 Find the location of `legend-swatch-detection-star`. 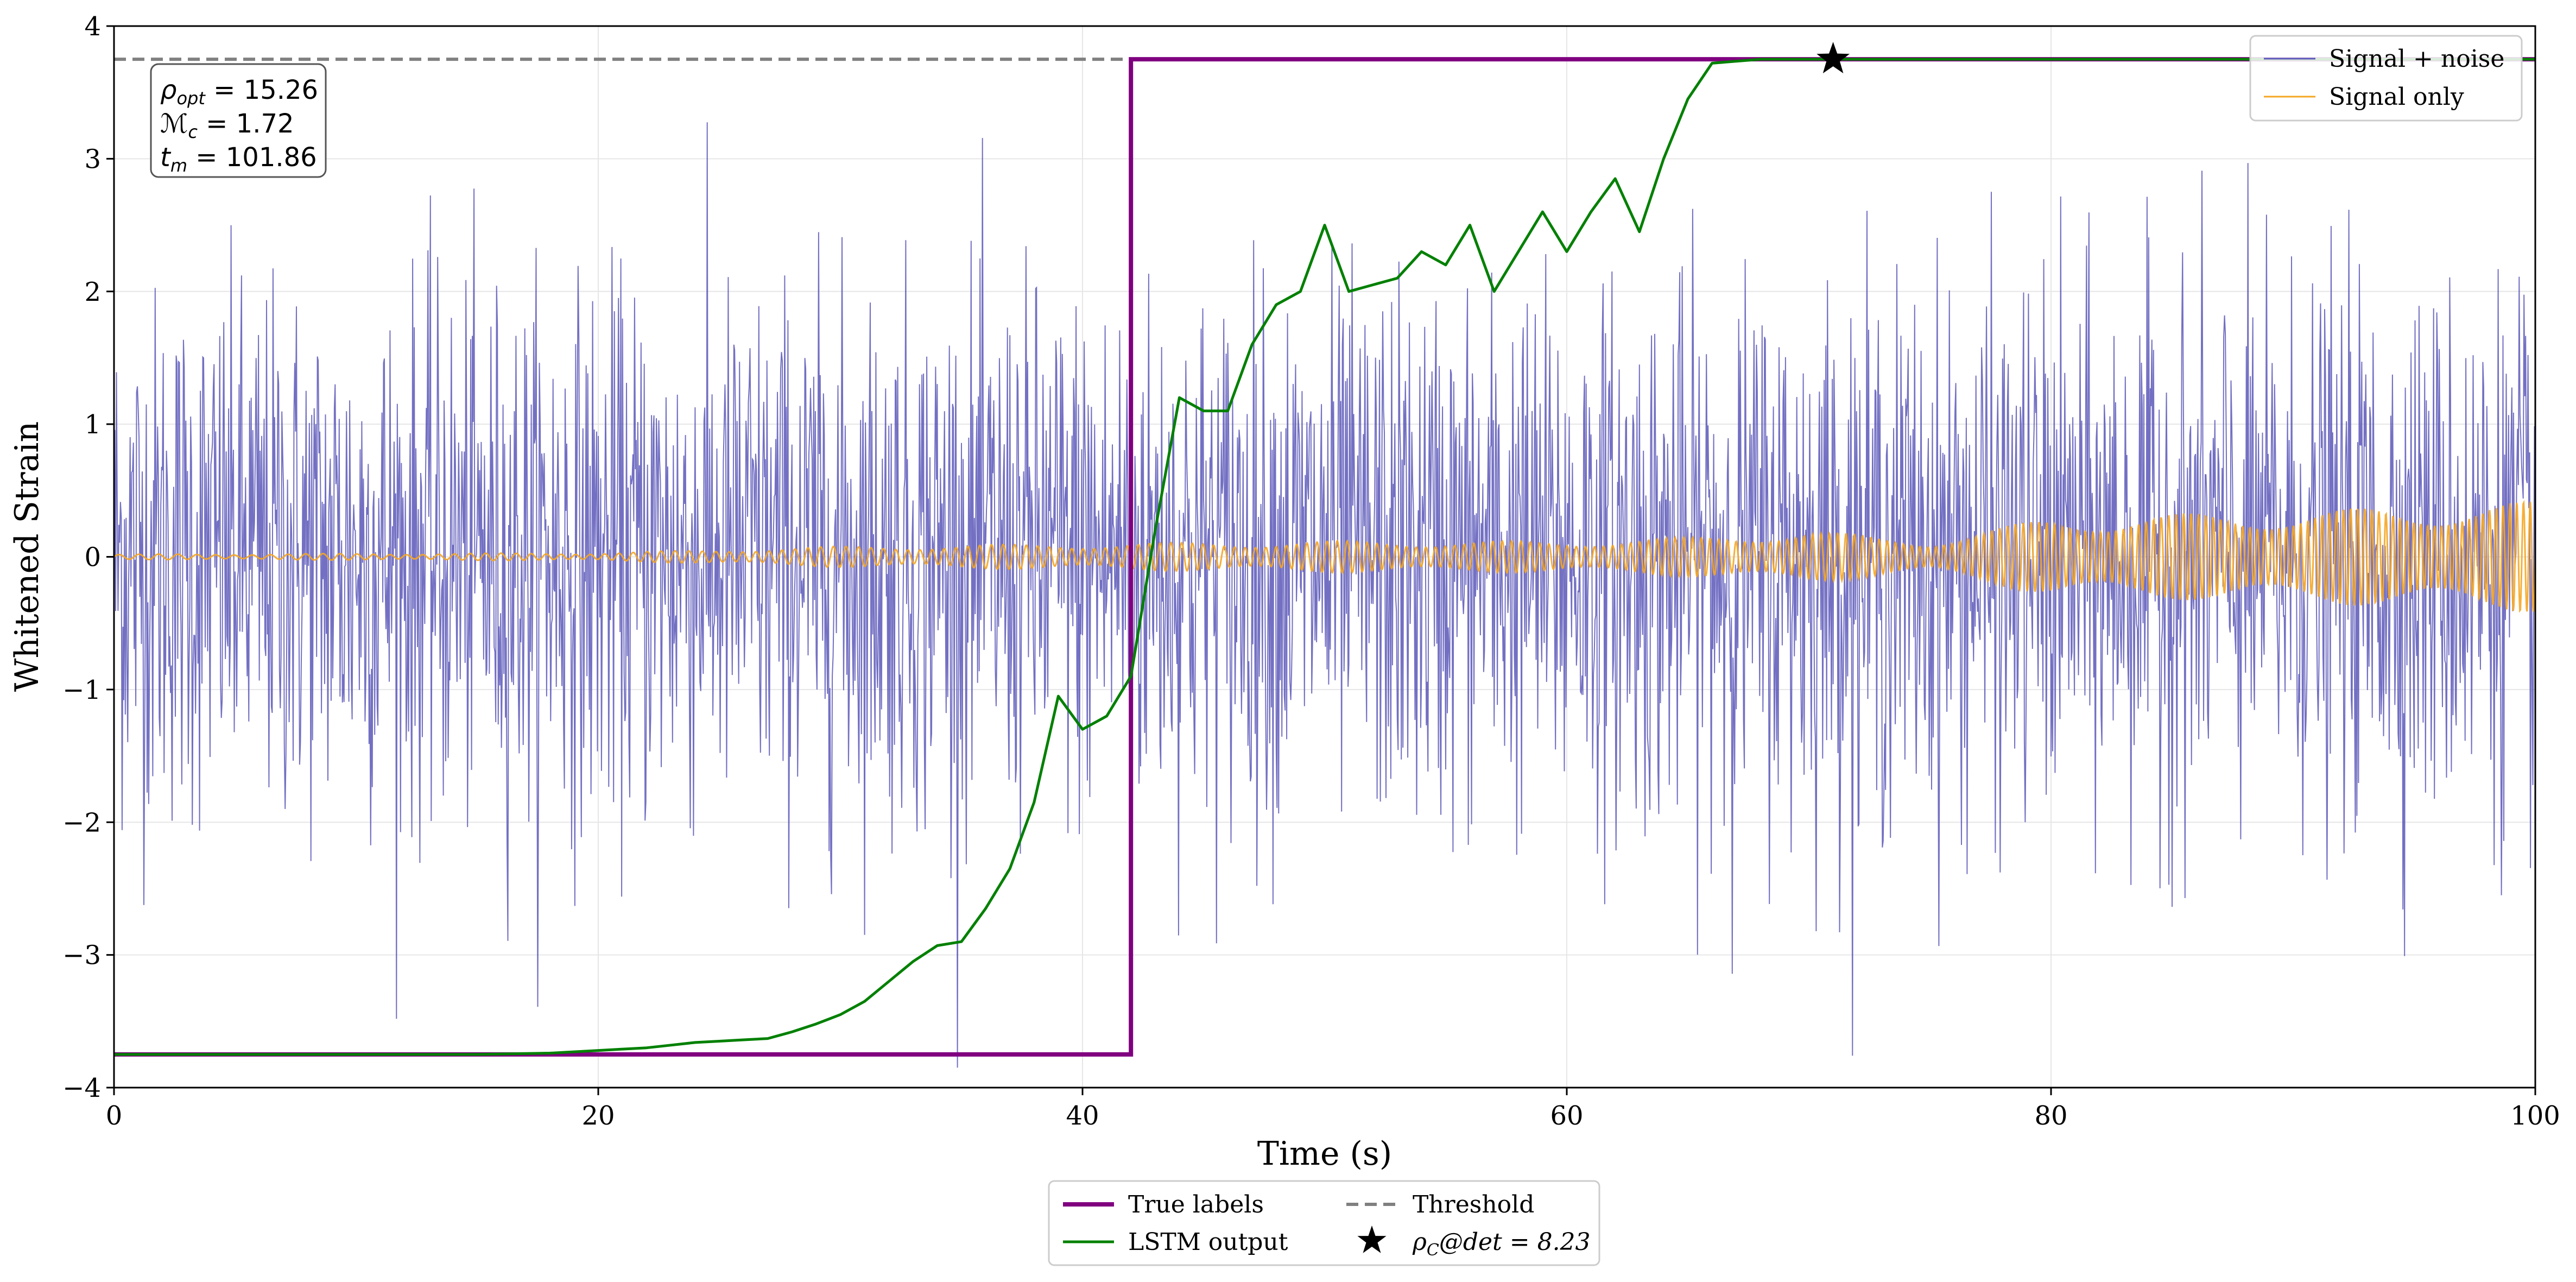

legend-swatch-detection-star is located at coordinates (1372, 1239).